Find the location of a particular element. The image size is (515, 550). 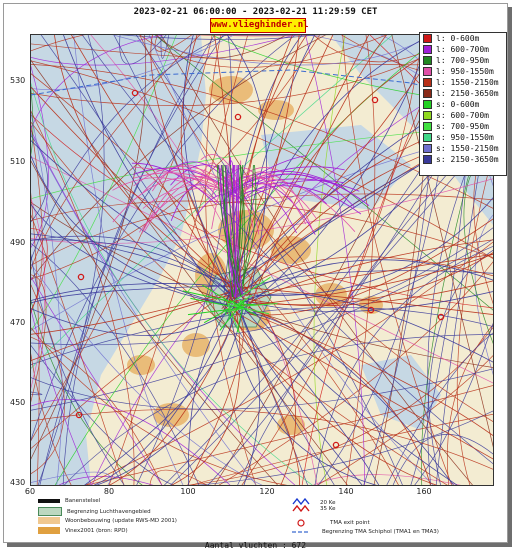

legend-label: l: 0-600m is located at coordinates (458, 38).